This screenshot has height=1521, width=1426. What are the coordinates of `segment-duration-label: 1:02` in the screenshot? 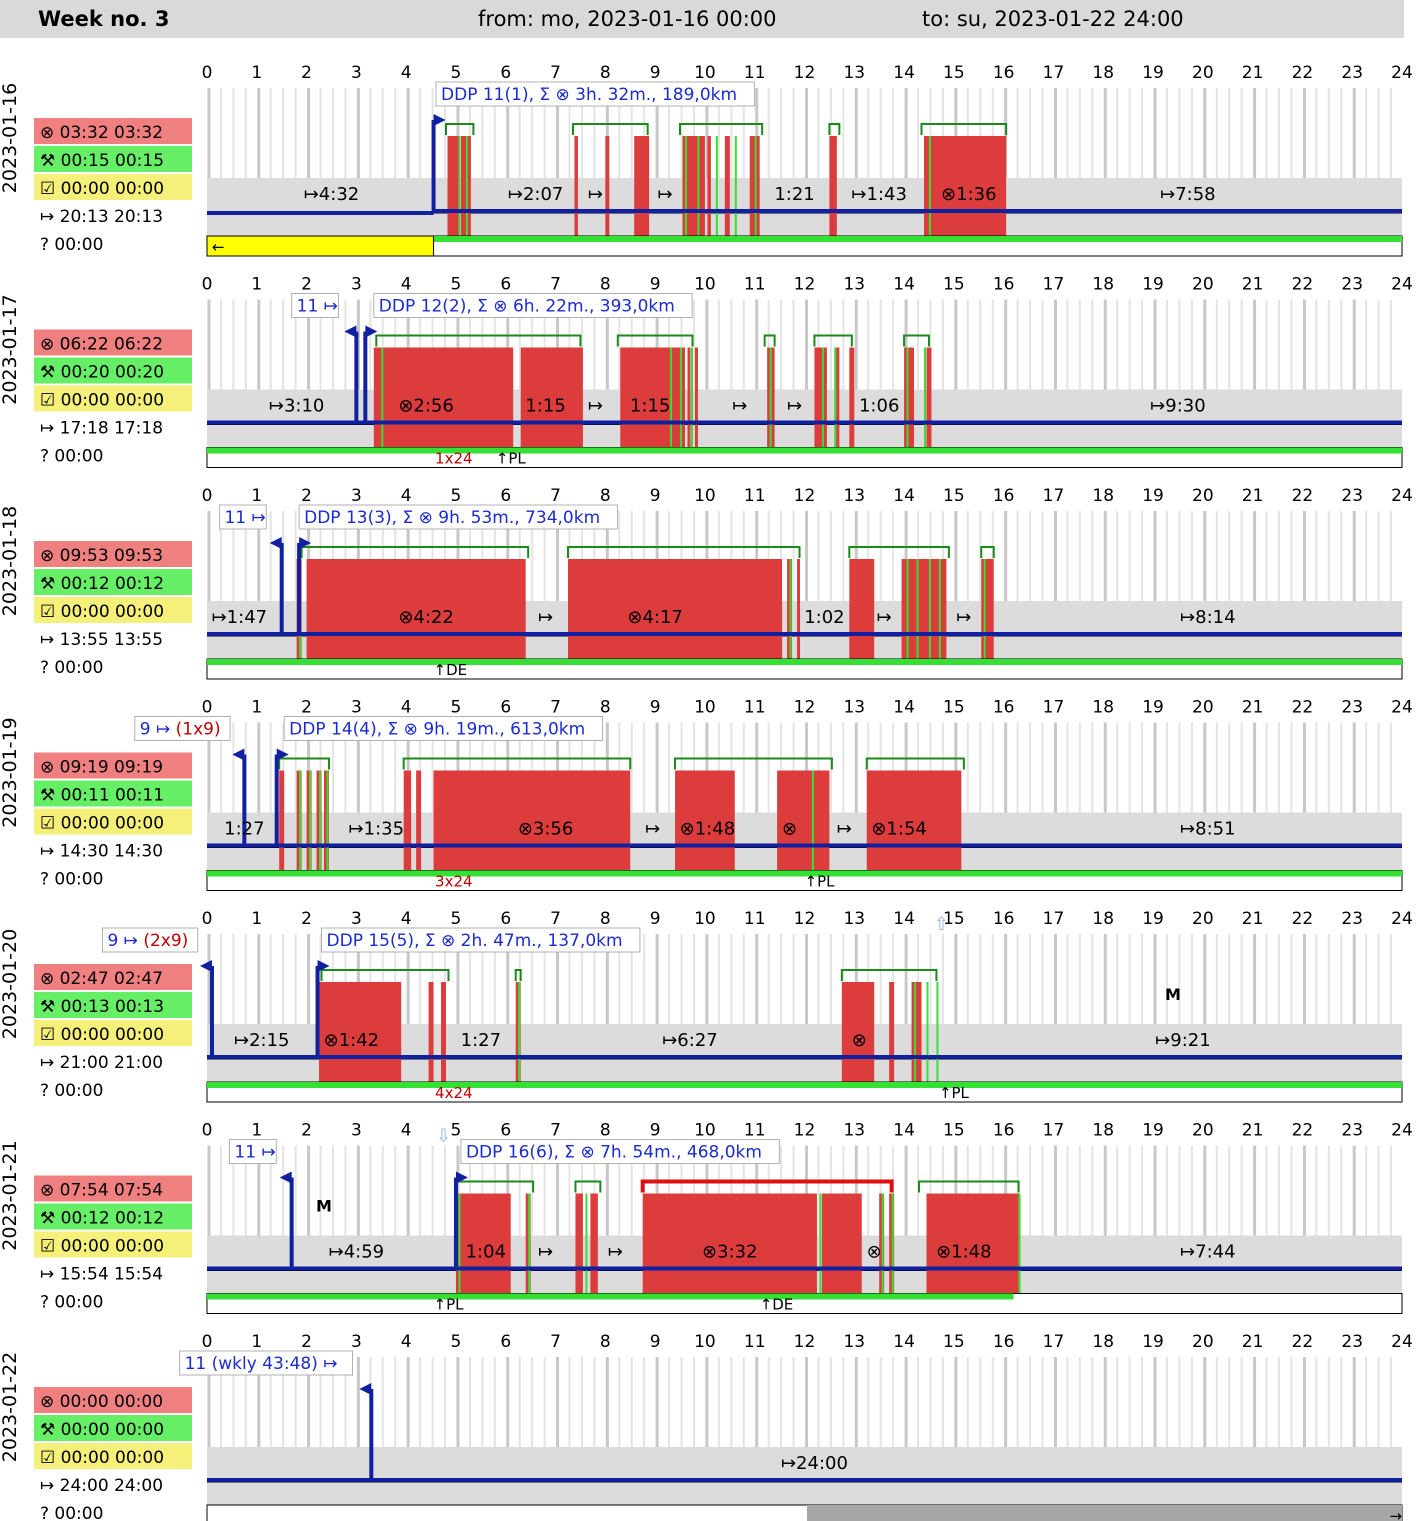 It's located at (824, 617).